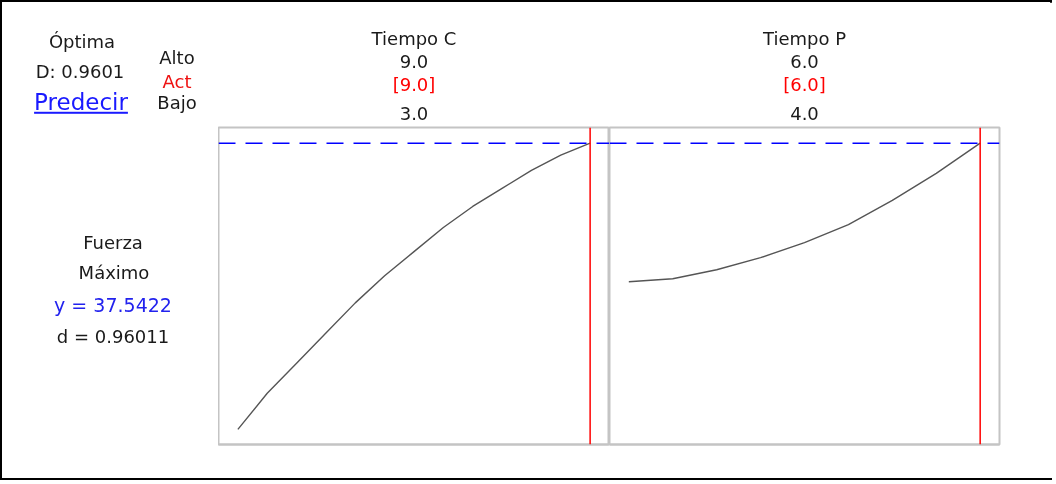 The image size is (1056, 484). I want to click on text: 3.0, so click(414, 113).